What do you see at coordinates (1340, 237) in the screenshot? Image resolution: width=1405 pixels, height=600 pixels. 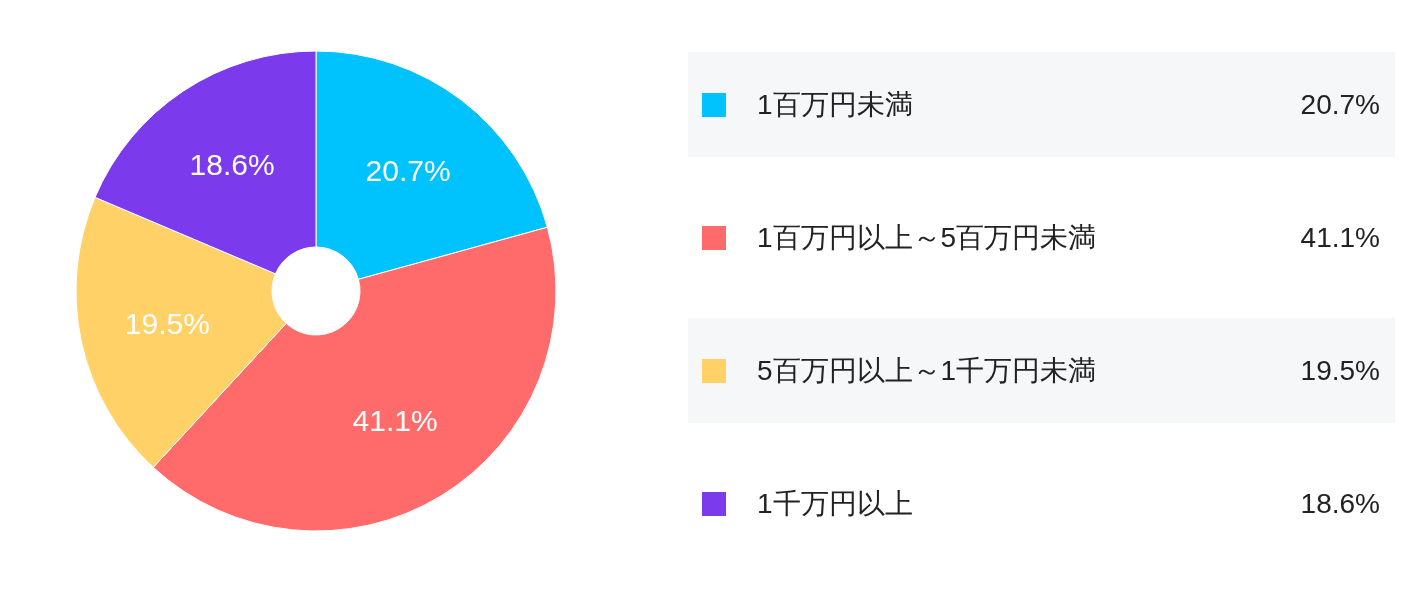 I see `text: 41.1%` at bounding box center [1340, 237].